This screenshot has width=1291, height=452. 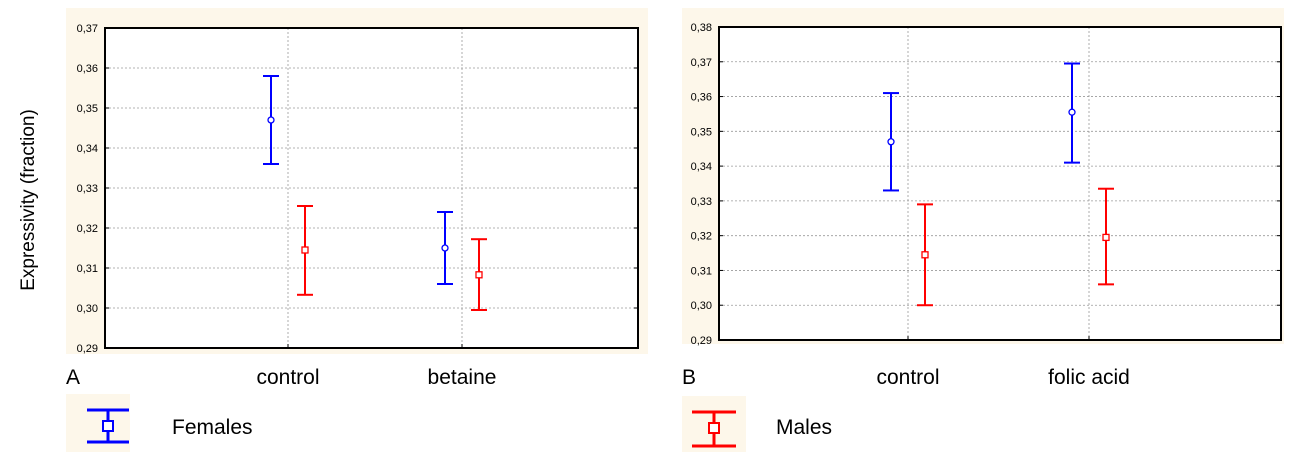 I want to click on legend: Females Males, so click(x=449, y=423).